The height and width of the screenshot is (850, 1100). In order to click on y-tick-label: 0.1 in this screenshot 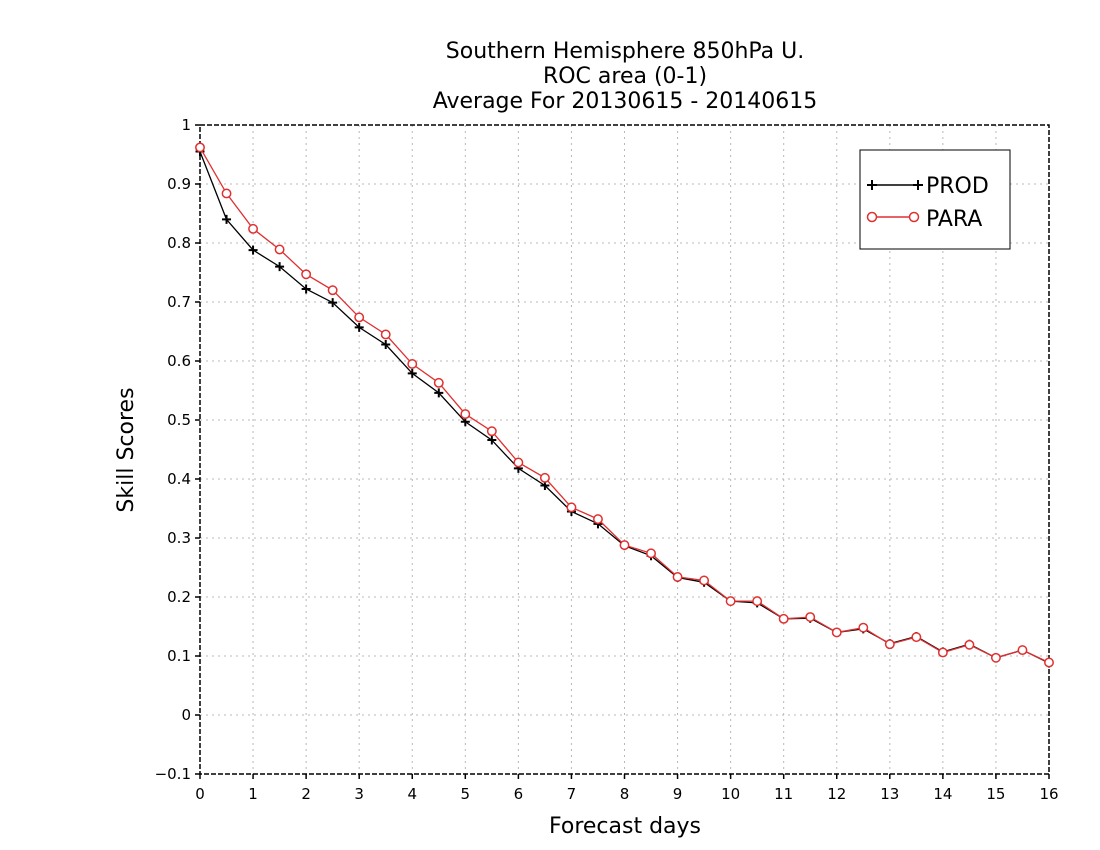, I will do `click(179, 656)`.